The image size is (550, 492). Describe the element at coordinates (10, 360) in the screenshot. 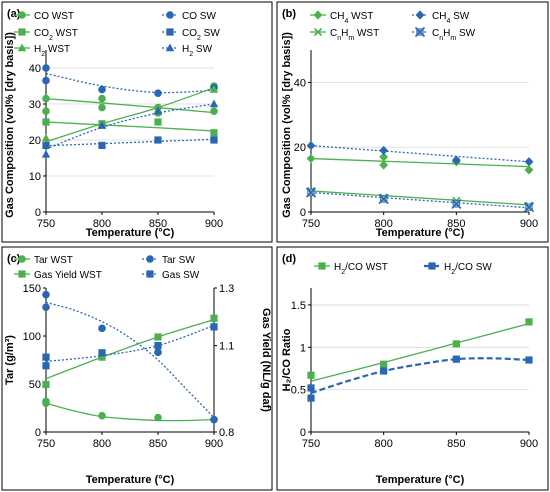

I see `y-axis-title: Tar (g/m³)` at that location.